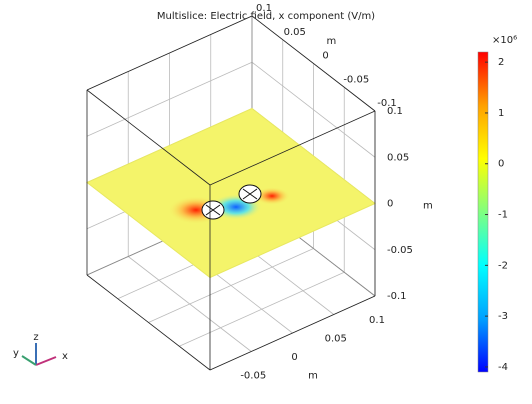 This screenshot has height=404, width=532. Describe the element at coordinates (313, 376) in the screenshot. I see `x-axis-label: m` at that location.